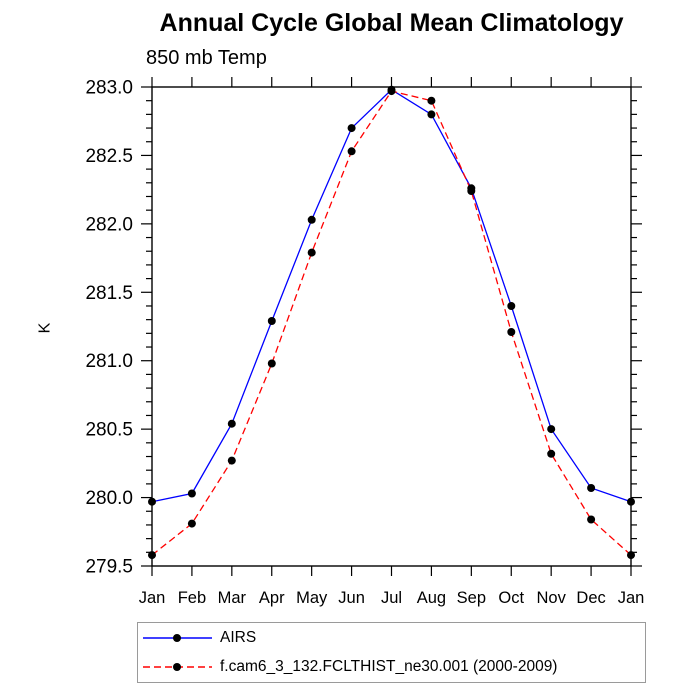  What do you see at coordinates (109, 156) in the screenshot?
I see `y-tick-label: 282.5` at bounding box center [109, 156].